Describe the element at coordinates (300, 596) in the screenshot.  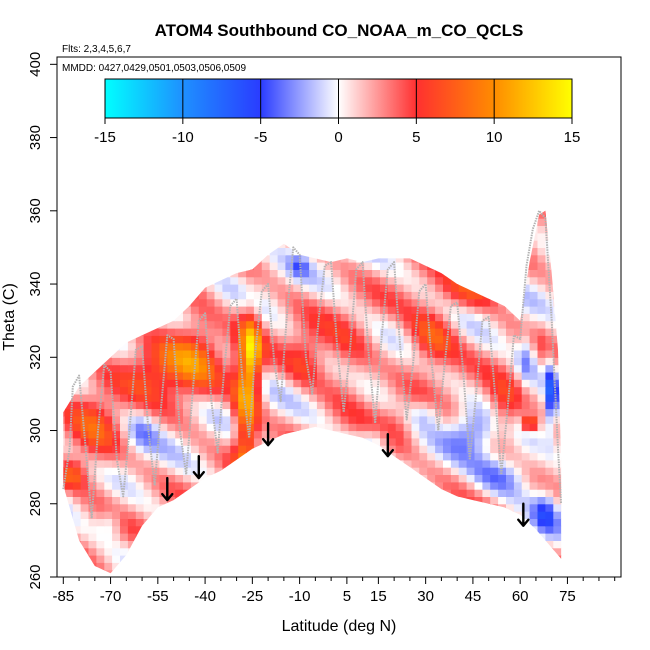
I see `x-tick-label: -10` at that location.